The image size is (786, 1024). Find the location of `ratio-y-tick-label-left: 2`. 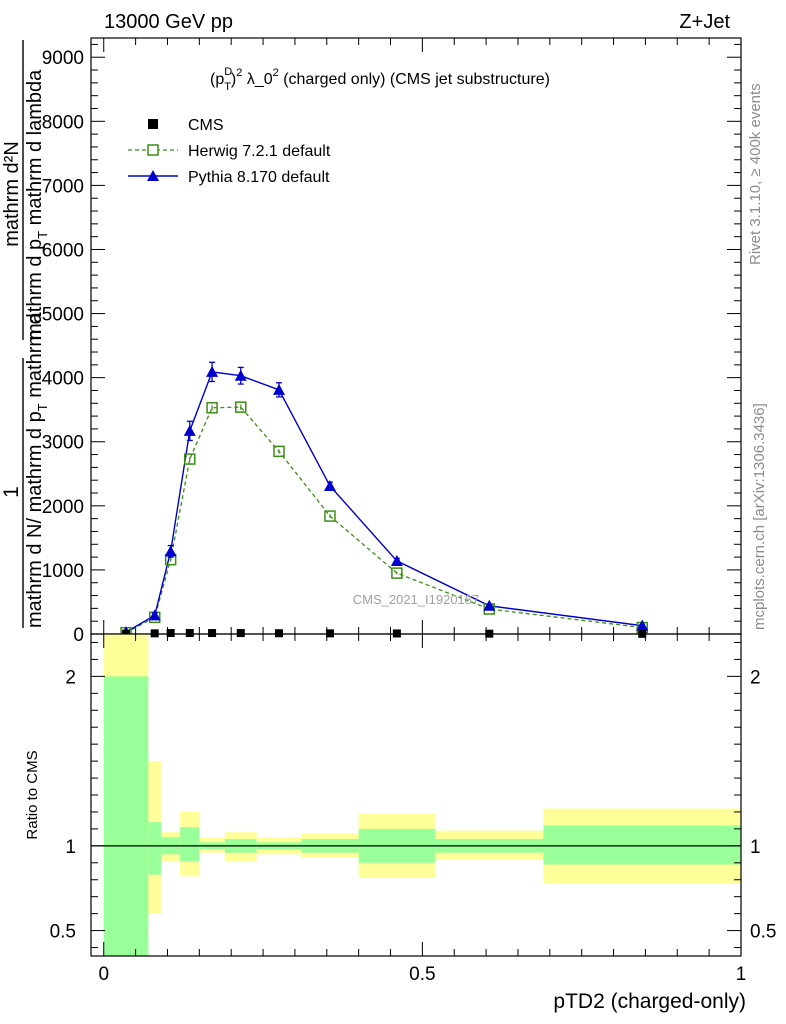

ratio-y-tick-label-left: 2 is located at coordinates (70, 677).